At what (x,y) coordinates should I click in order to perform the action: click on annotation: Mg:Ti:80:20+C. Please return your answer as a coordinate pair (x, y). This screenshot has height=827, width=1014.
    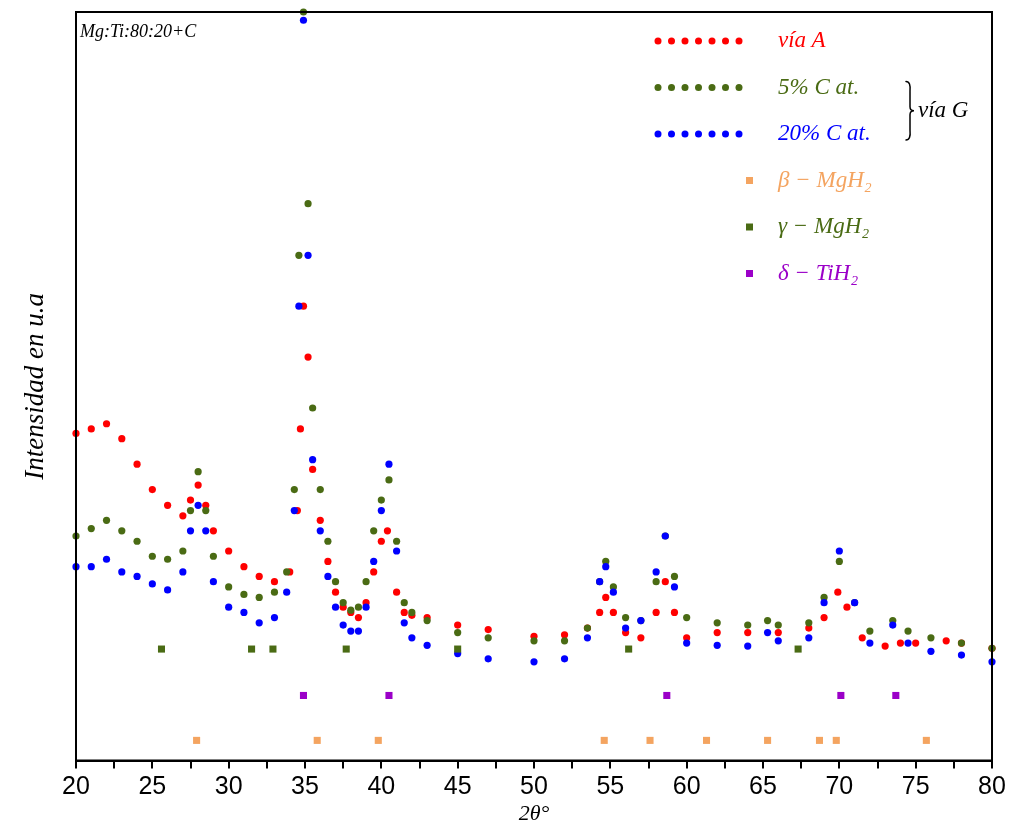
    Looking at the image, I should click on (138, 30).